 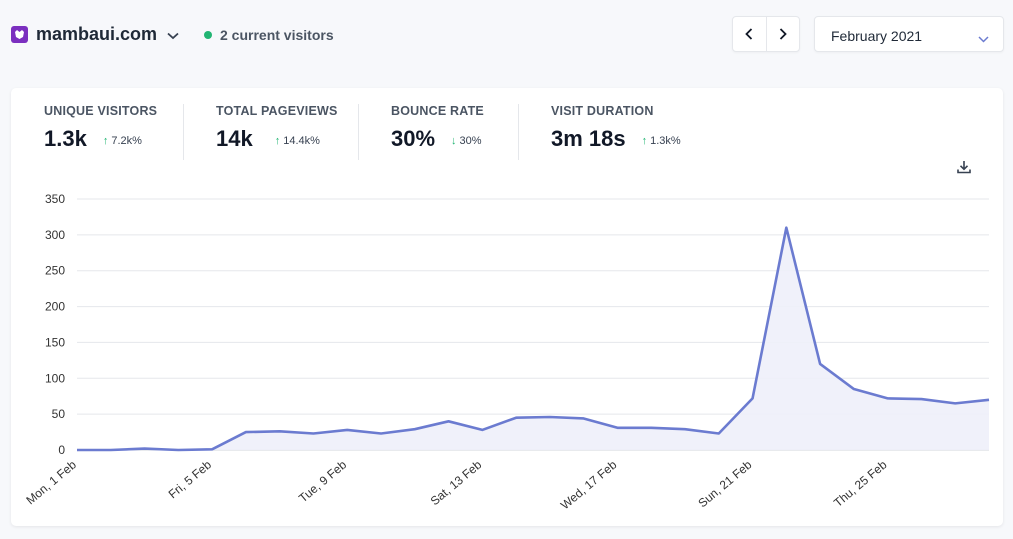 I want to click on x-tick-label: Thu, 25 Feb, so click(x=860, y=483).